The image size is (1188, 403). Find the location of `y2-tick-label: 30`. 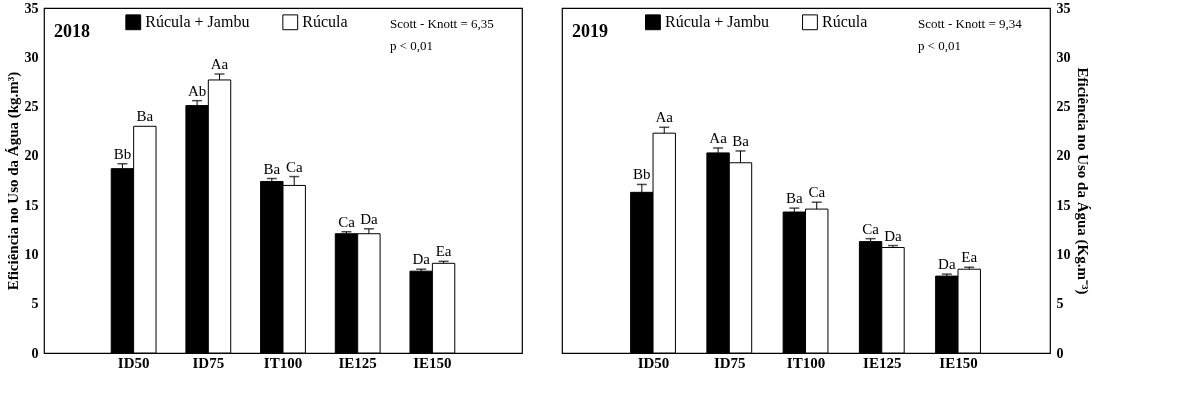

y2-tick-label: 30 is located at coordinates (1063, 57).